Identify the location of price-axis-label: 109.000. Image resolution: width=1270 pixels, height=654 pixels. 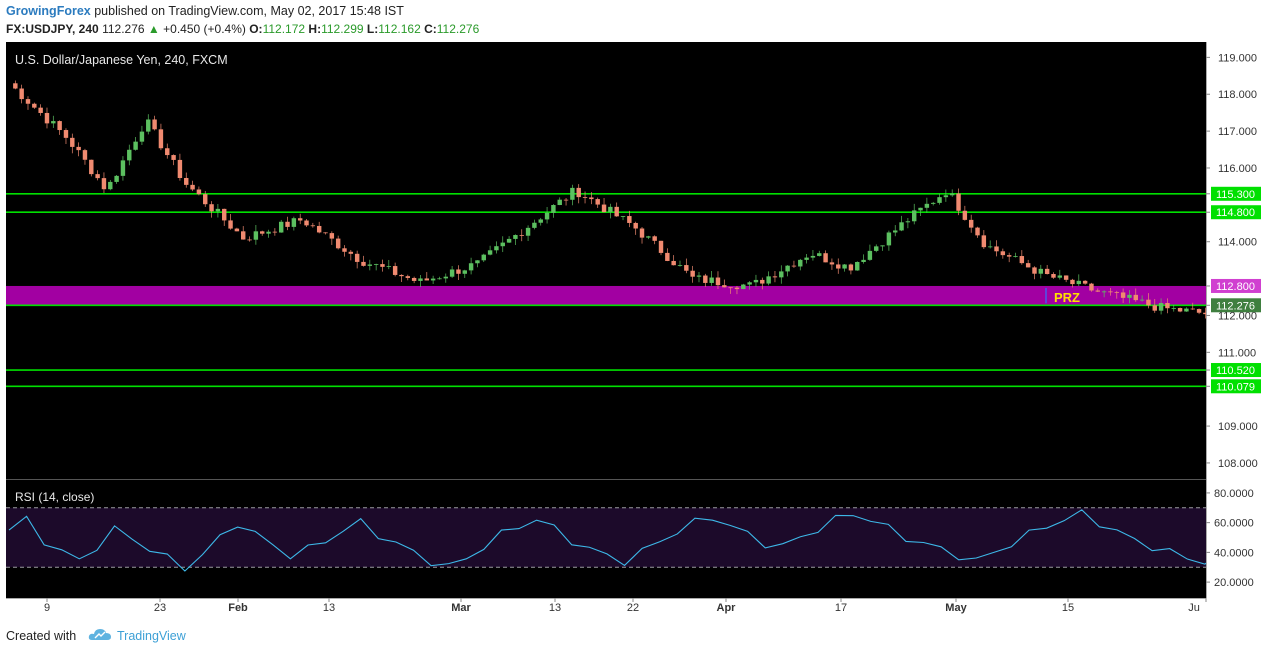
(1238, 427).